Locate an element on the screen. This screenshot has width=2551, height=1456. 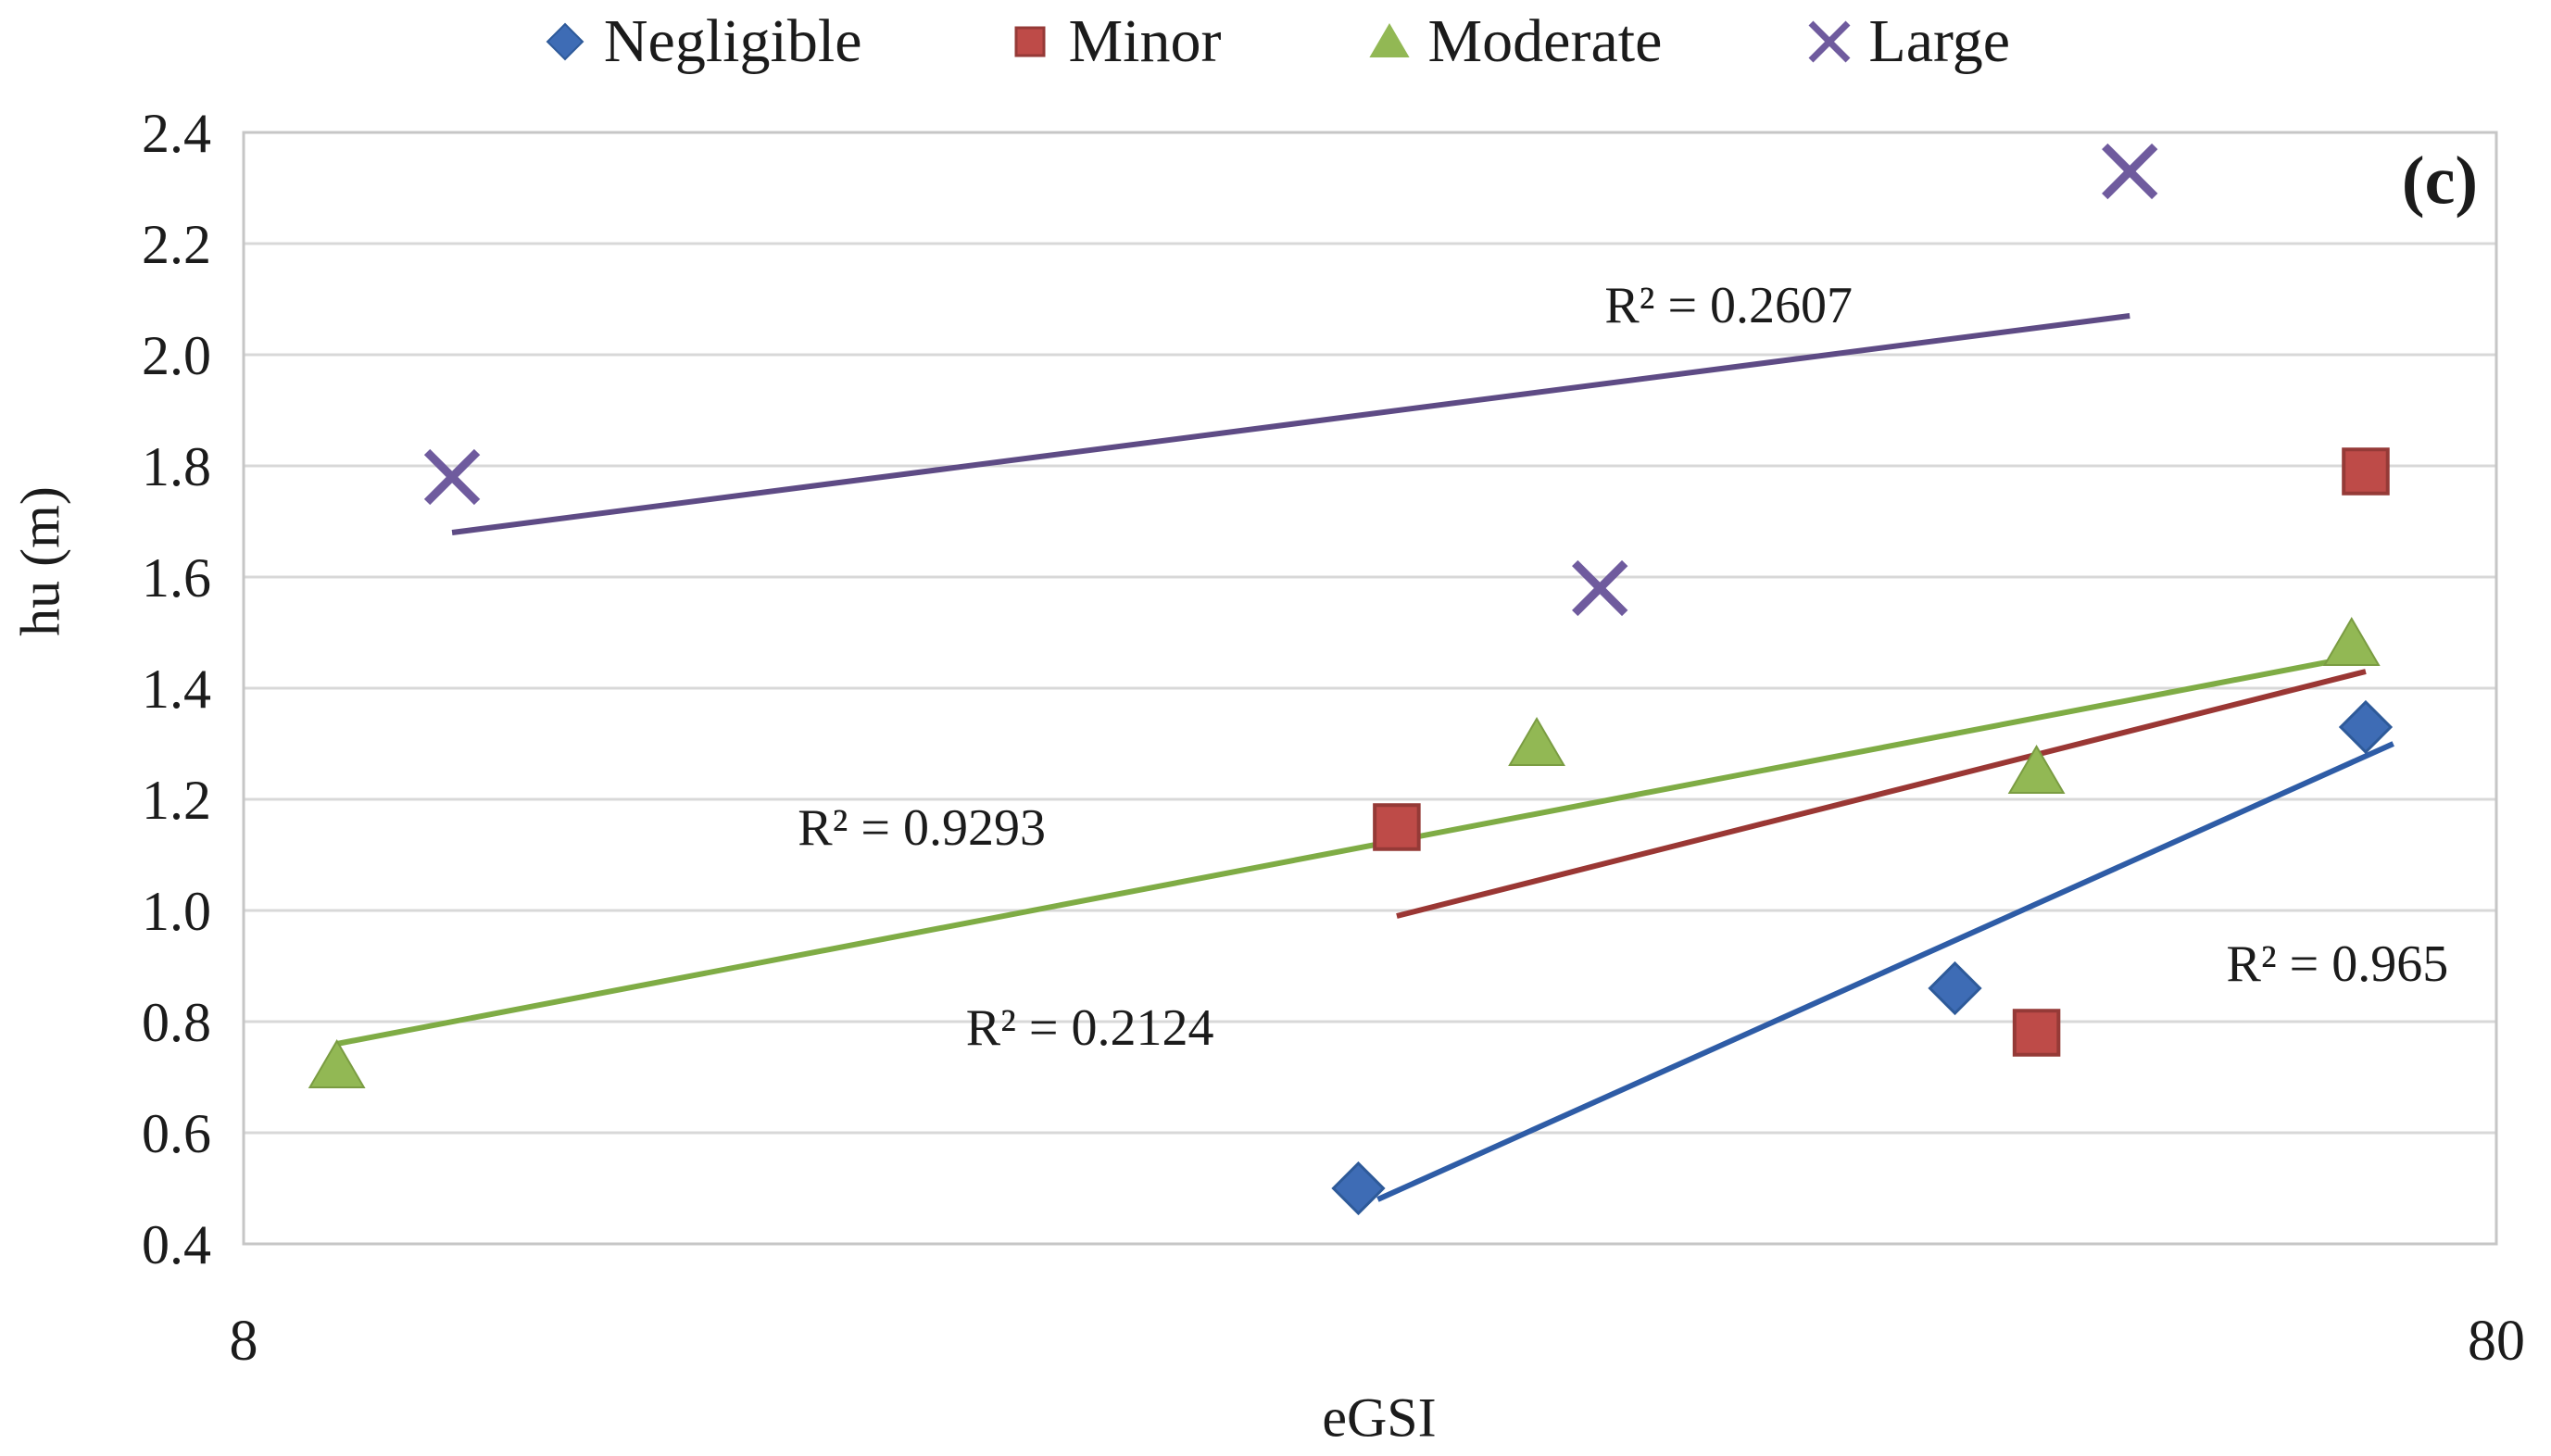
x-glyph is located at coordinates (1829, 41).